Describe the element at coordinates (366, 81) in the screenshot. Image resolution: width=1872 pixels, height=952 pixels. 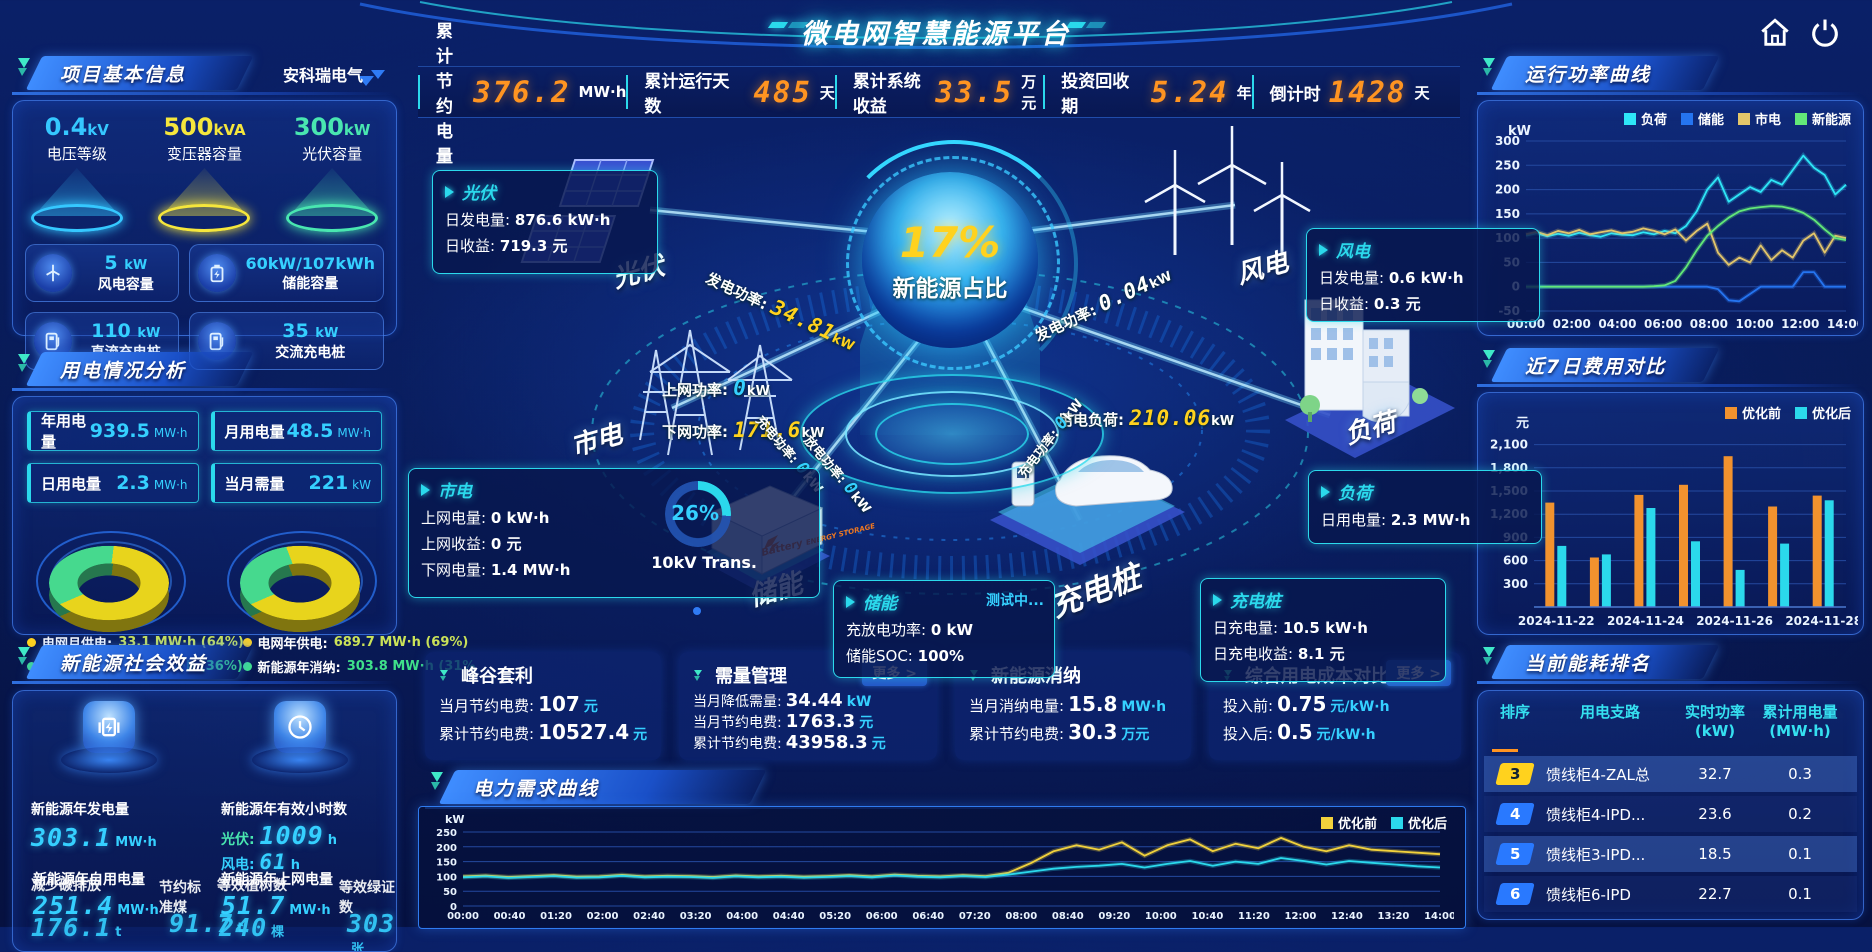
I see `collapse-arrow-icon` at that location.